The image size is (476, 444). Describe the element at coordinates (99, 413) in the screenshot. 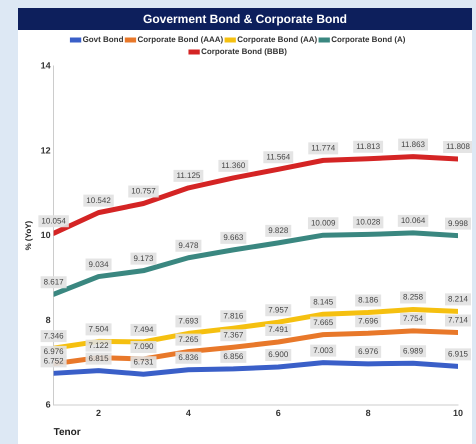

I see `x-tick-label: 2` at that location.